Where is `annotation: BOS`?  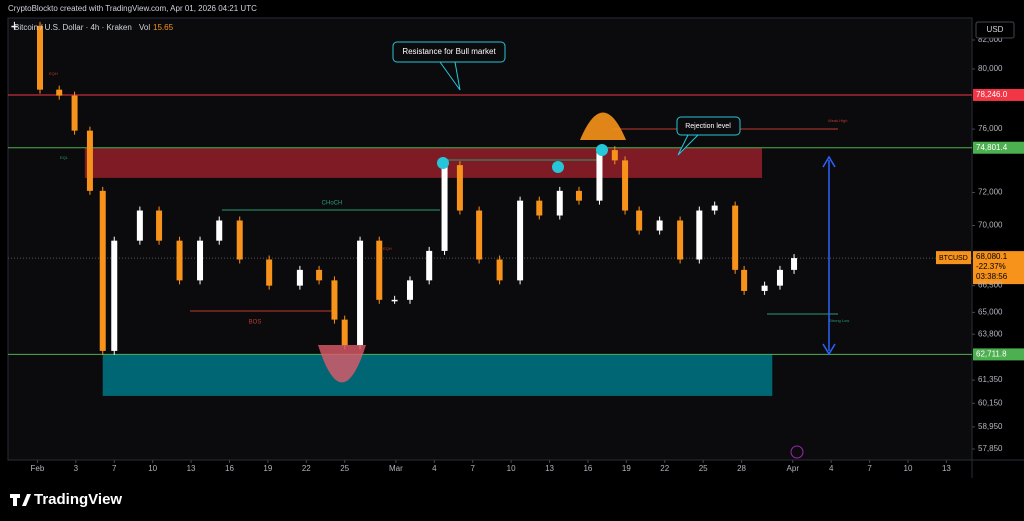 annotation: BOS is located at coordinates (255, 323).